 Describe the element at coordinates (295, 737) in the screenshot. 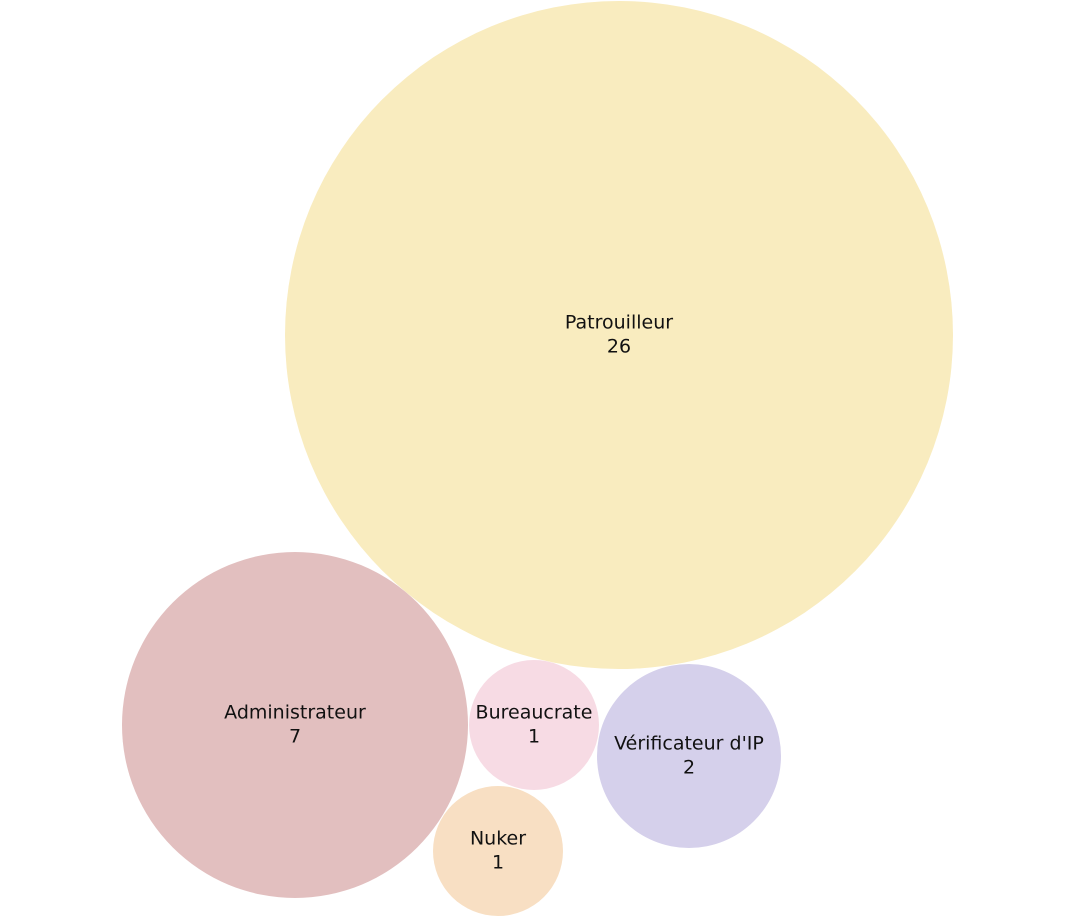

I see `bubble-value-administrateur: 7` at that location.